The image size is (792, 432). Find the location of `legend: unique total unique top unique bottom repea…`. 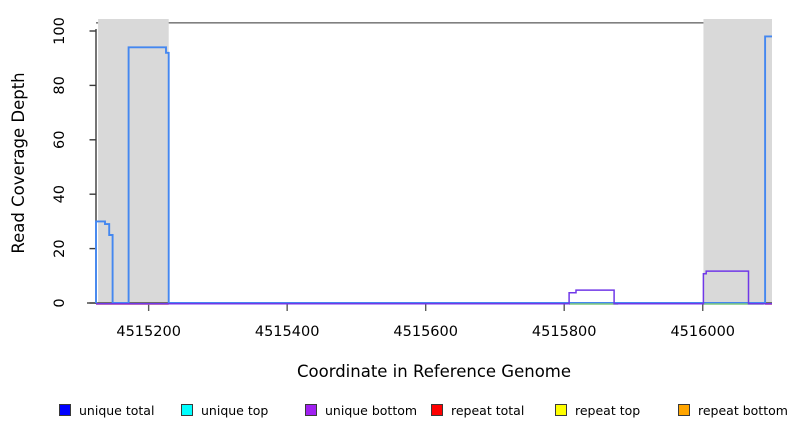

legend: unique total unique top unique bottom repea… is located at coordinates (396, 412).